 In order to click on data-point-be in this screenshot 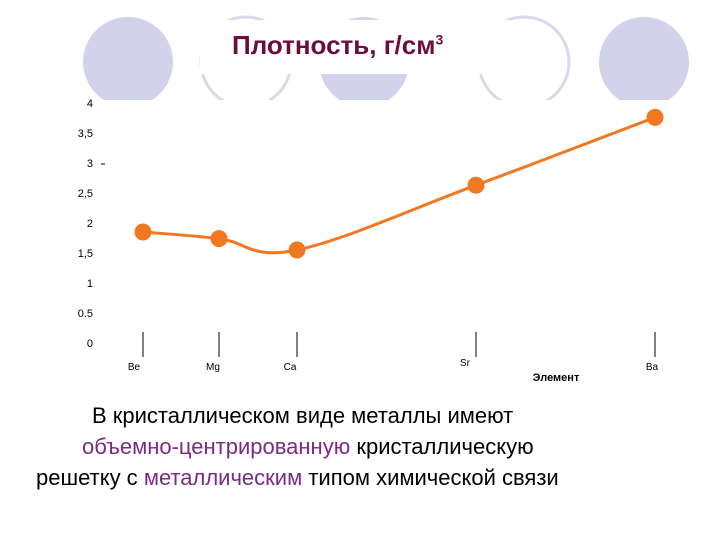, I will do `click(143, 232)`.